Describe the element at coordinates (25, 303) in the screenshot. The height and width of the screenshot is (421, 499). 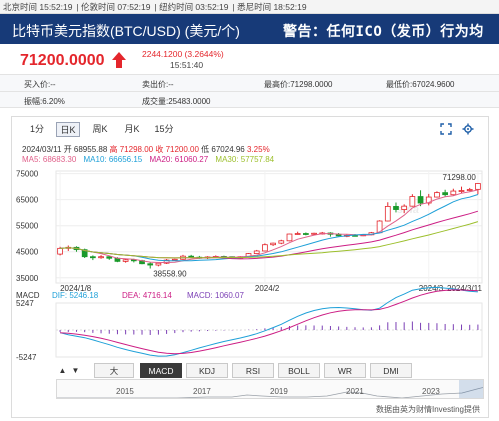
I see `macd-tick-label: 5247` at that location.